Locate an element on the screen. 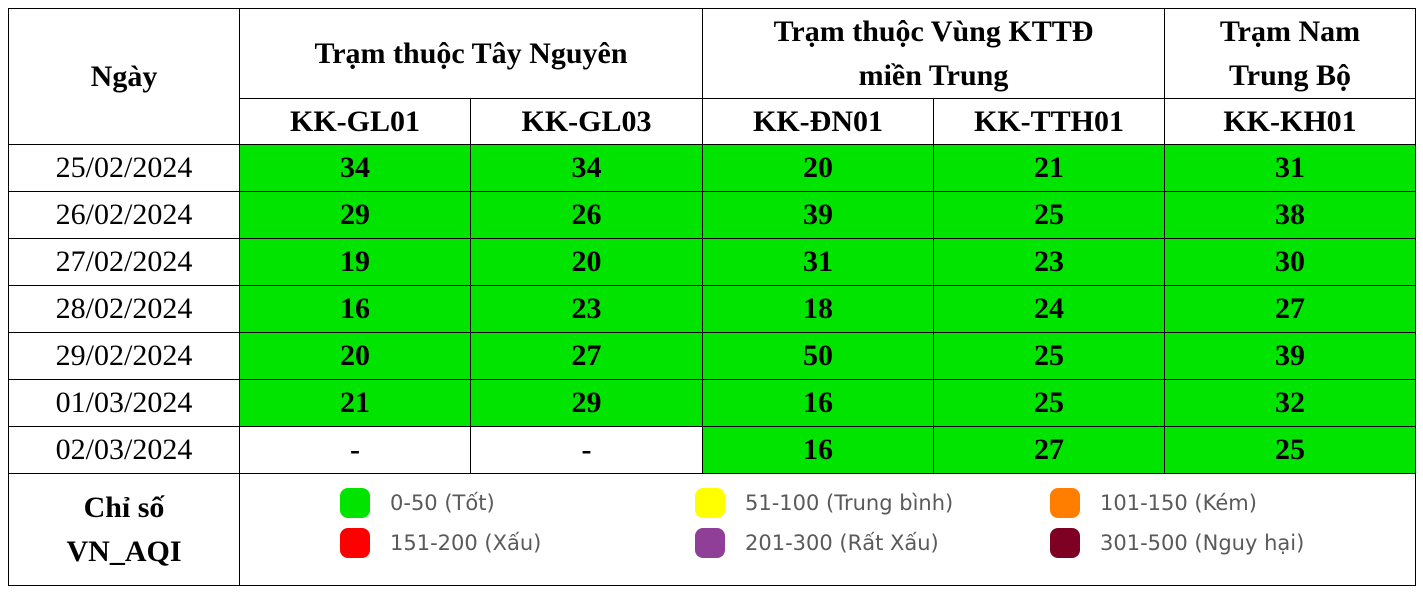 The height and width of the screenshot is (593, 1423). legend-item: 301-500 (Nguy hại) is located at coordinates (1195, 543).